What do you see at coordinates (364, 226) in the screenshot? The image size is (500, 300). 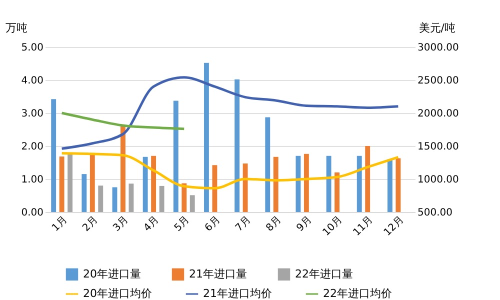 I see `x-tick-label: 11月` at bounding box center [364, 226].